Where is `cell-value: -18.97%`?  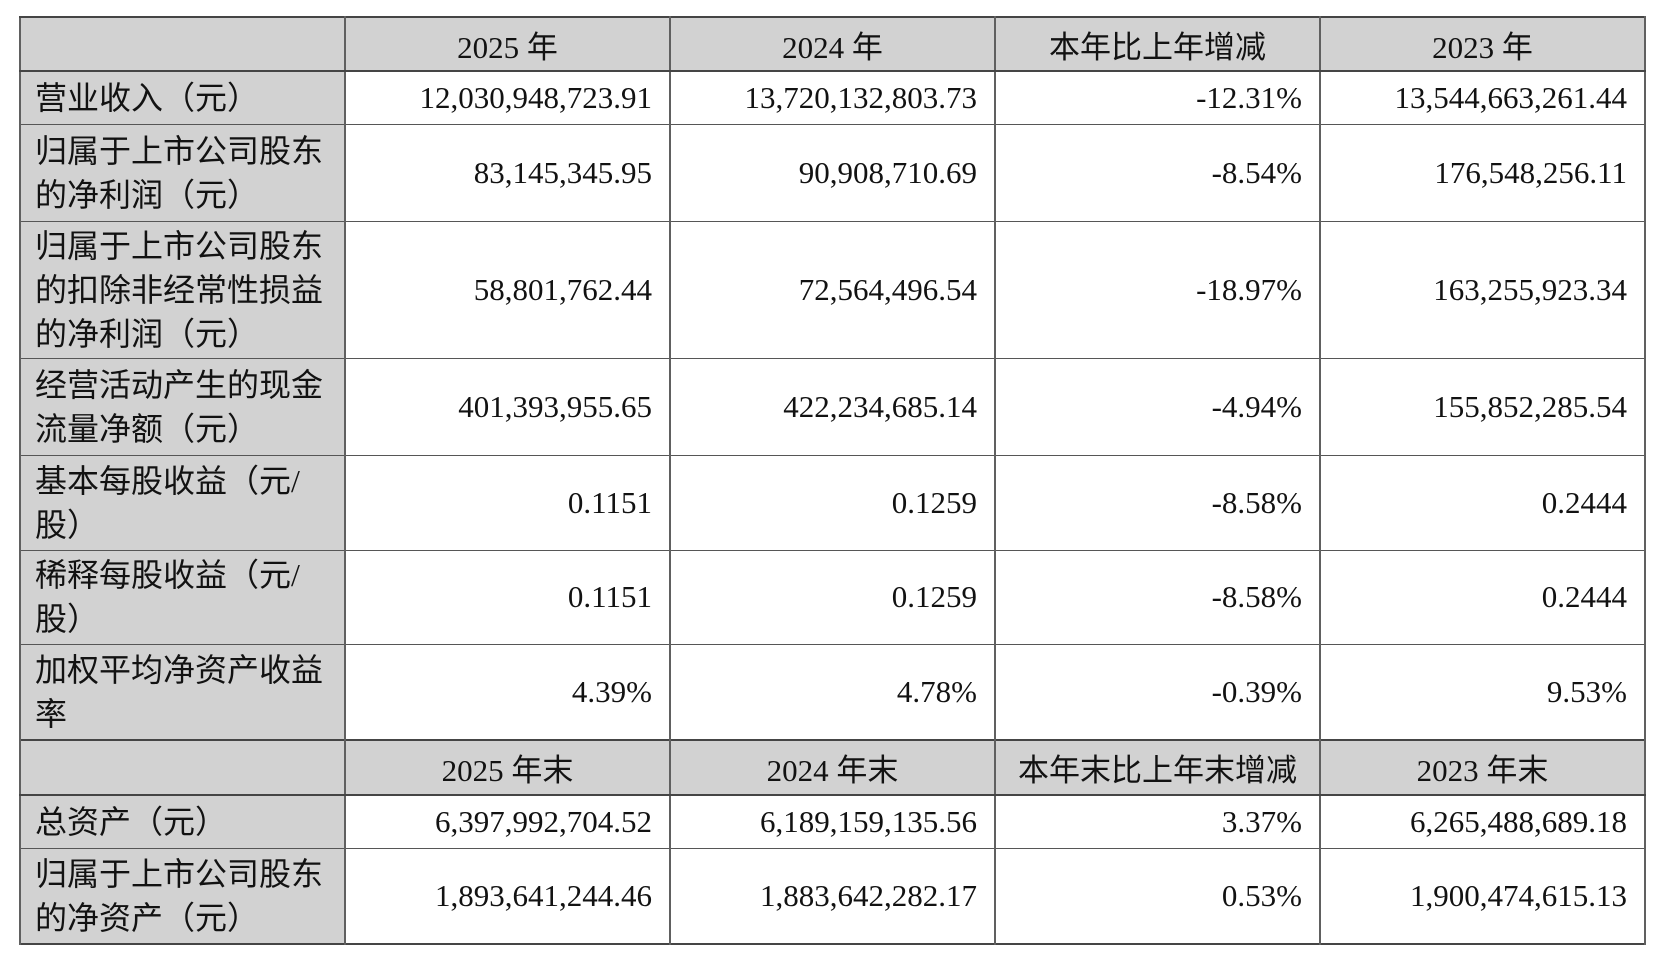
cell-value: -18.97% is located at coordinates (1157, 289).